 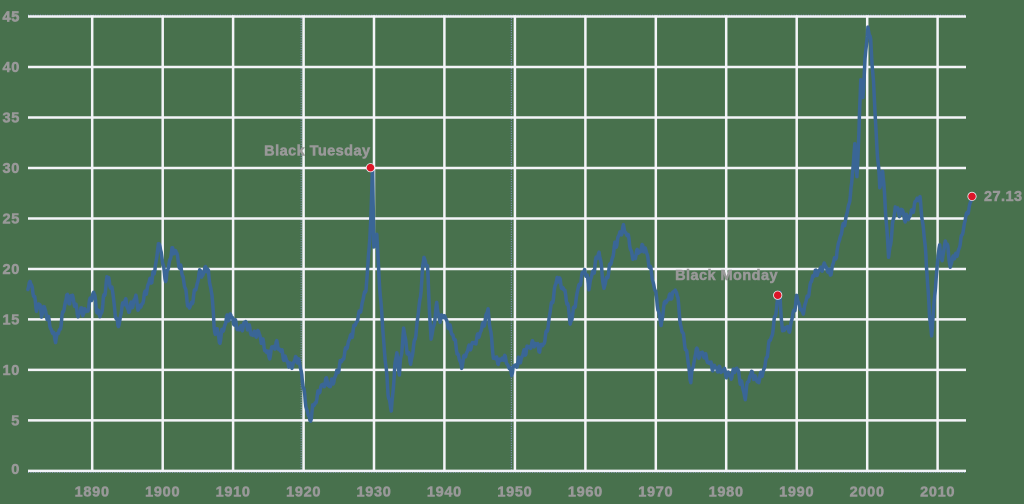 What do you see at coordinates (162, 493) in the screenshot?
I see `svg-text: 1900` at bounding box center [162, 493].